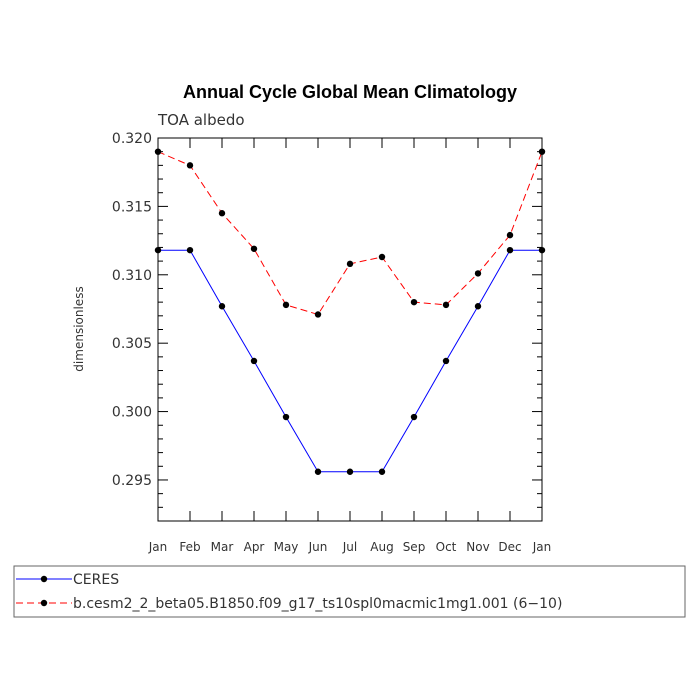 Image resolution: width=700 pixels, height=700 pixels. Describe the element at coordinates (254, 547) in the screenshot. I see `x-tick-label: Apr` at that location.